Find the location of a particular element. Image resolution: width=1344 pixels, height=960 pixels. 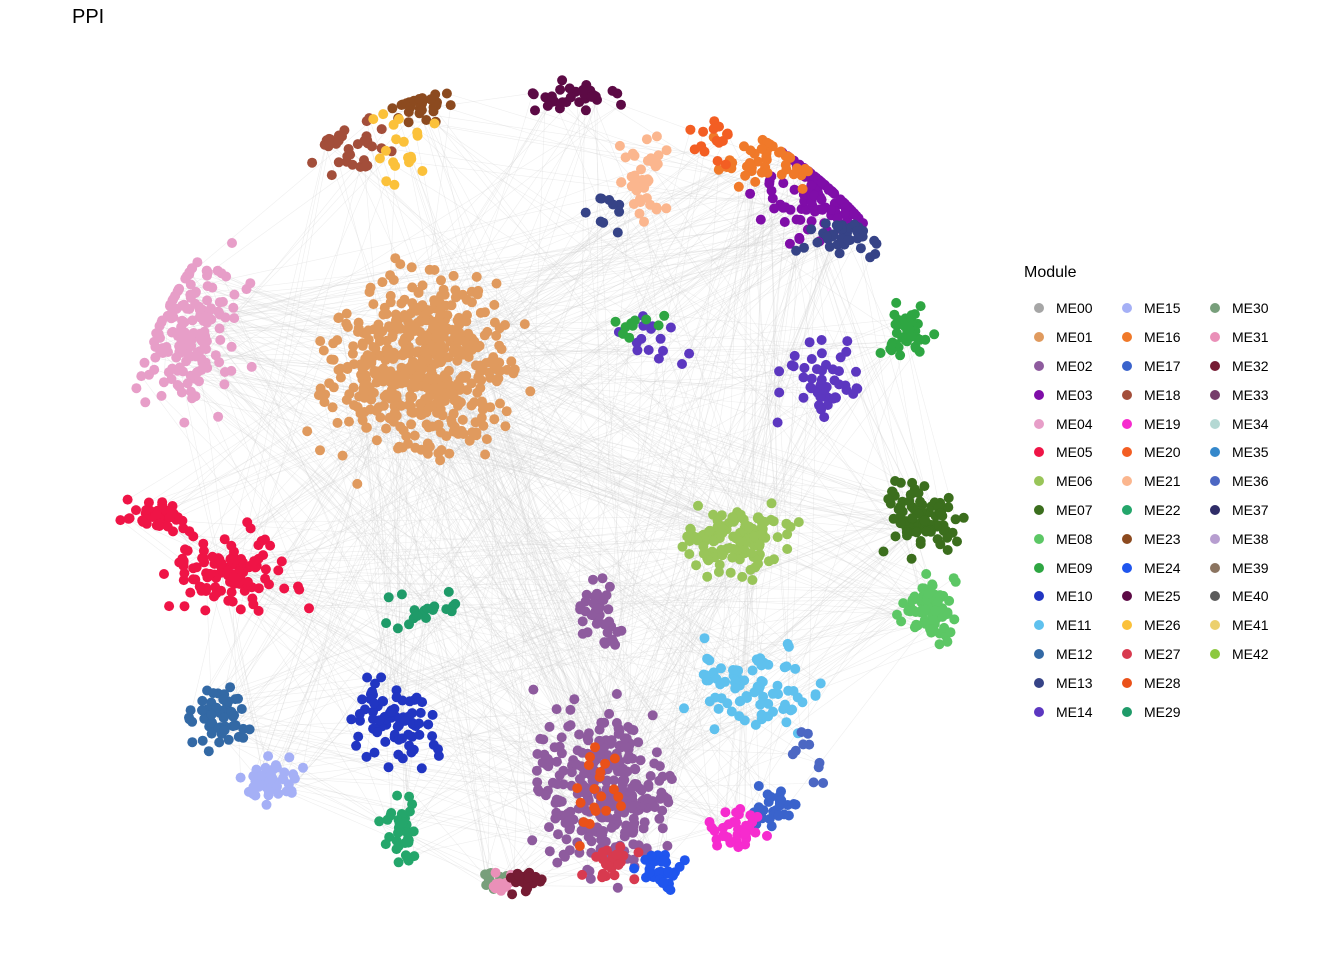

legend-label: ME37 is located at coordinates (1250, 509).